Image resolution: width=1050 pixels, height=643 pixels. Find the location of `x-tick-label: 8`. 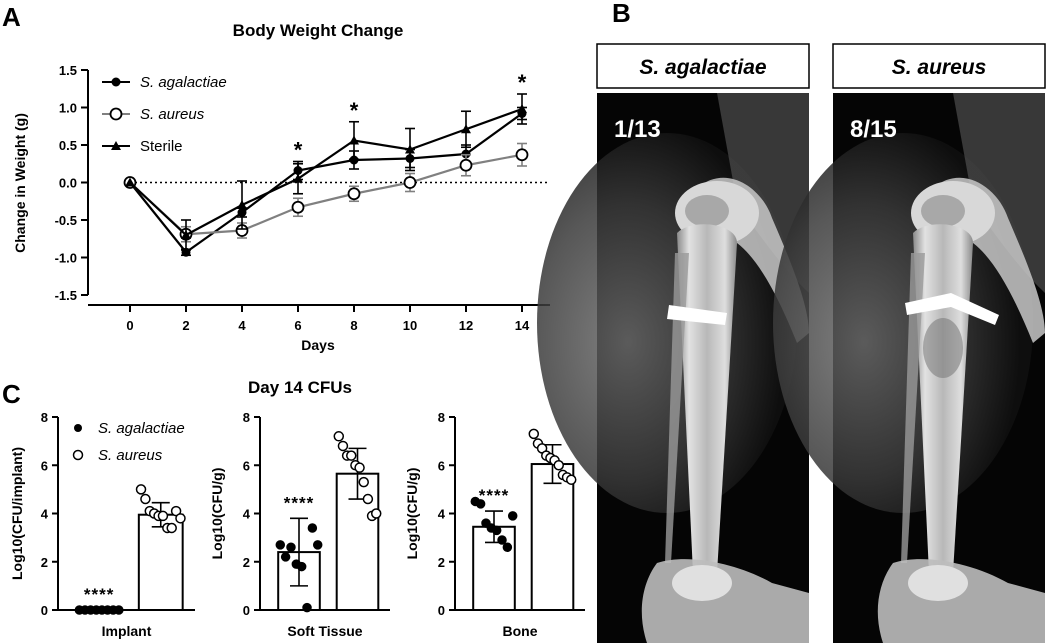

x-tick-label: 8 is located at coordinates (353, 325).